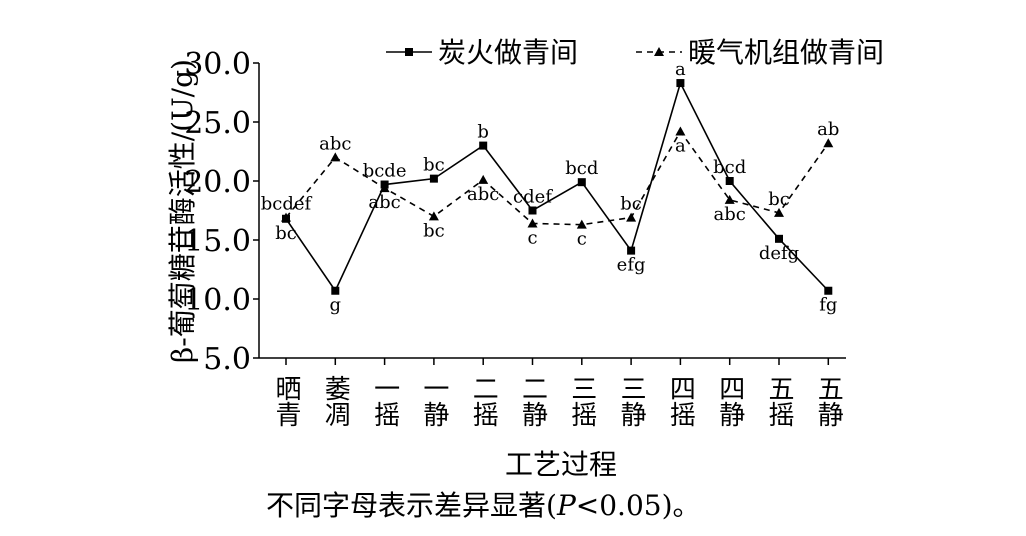  Describe the element at coordinates (828, 305) in the screenshot. I see `series-1-point-label: fg` at that location.